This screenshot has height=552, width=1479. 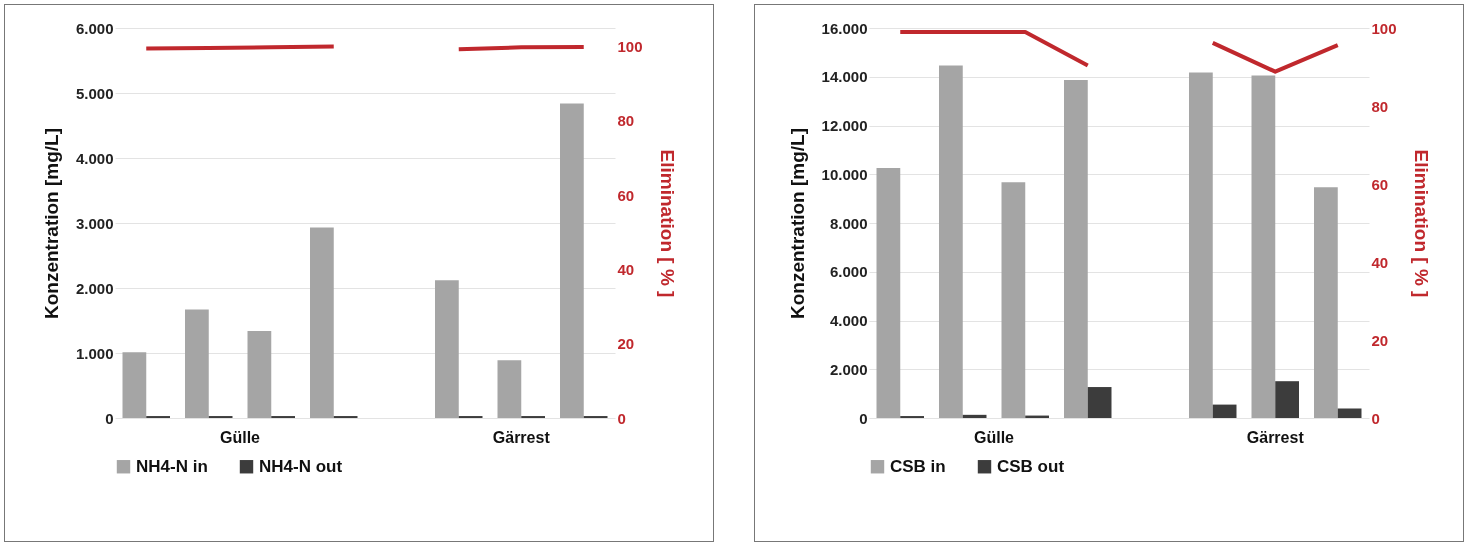 I want to click on legend-label: CSB out, so click(x=1031, y=466).